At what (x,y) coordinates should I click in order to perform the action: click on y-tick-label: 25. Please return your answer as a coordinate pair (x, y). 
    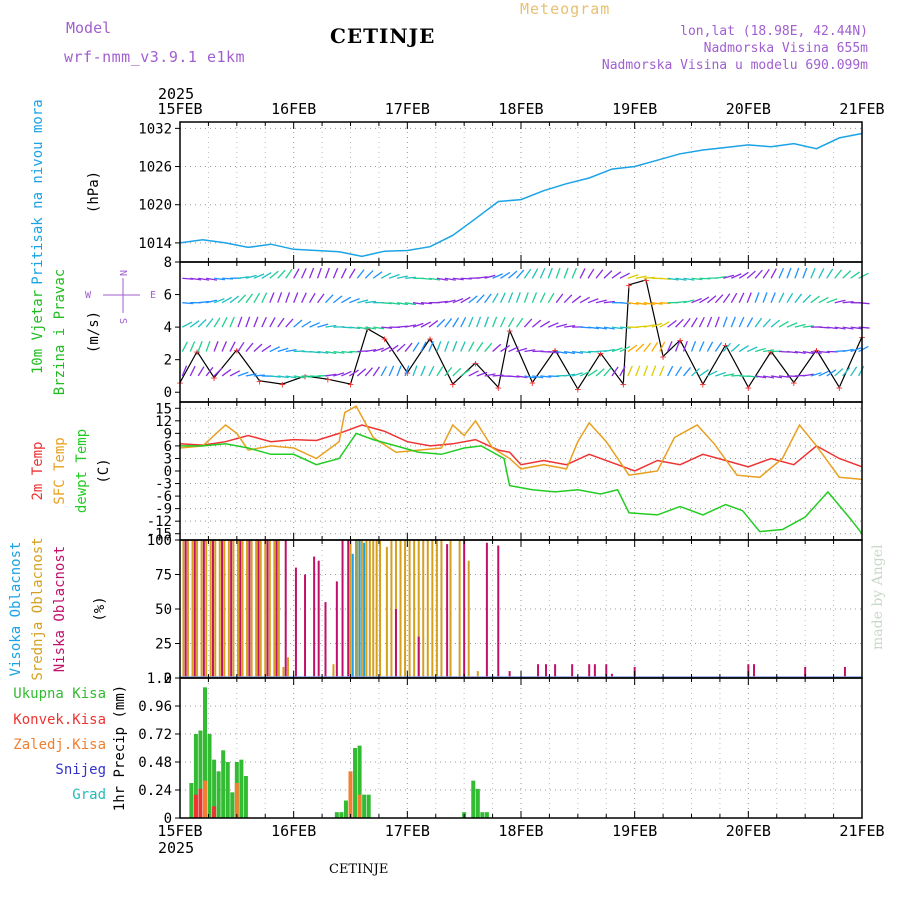
    Looking at the image, I should click on (163, 645).